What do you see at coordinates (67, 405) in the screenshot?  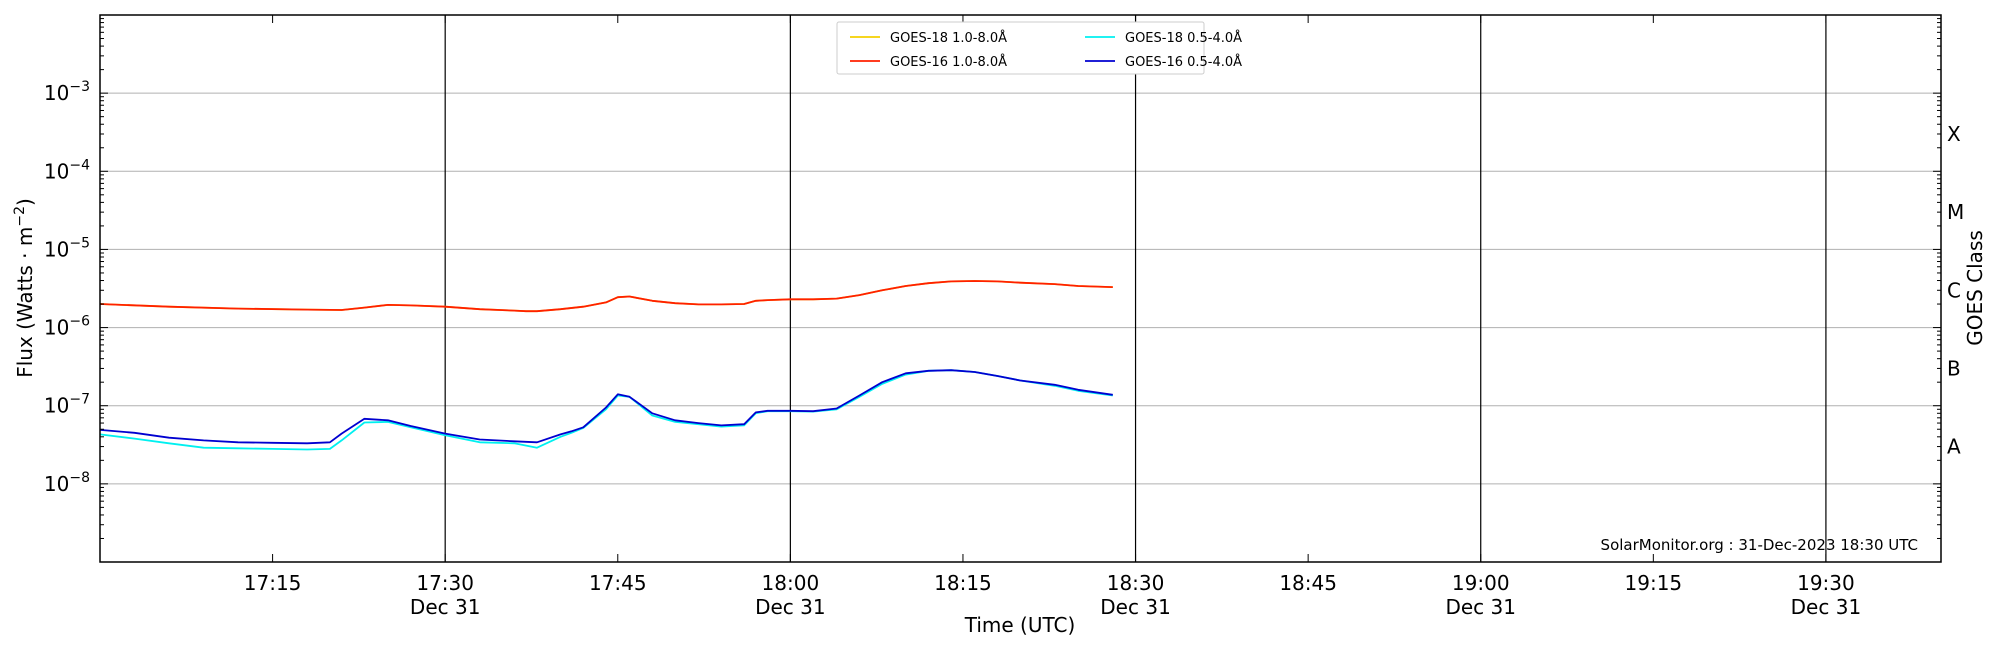 I see `y-tick-label: 10⁻⁷` at bounding box center [67, 405].